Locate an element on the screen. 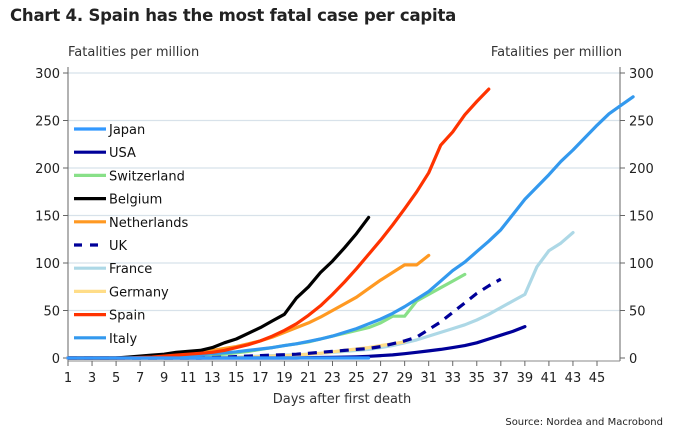 This screenshot has width=673, height=443. legend-label-france: France is located at coordinates (130, 269).